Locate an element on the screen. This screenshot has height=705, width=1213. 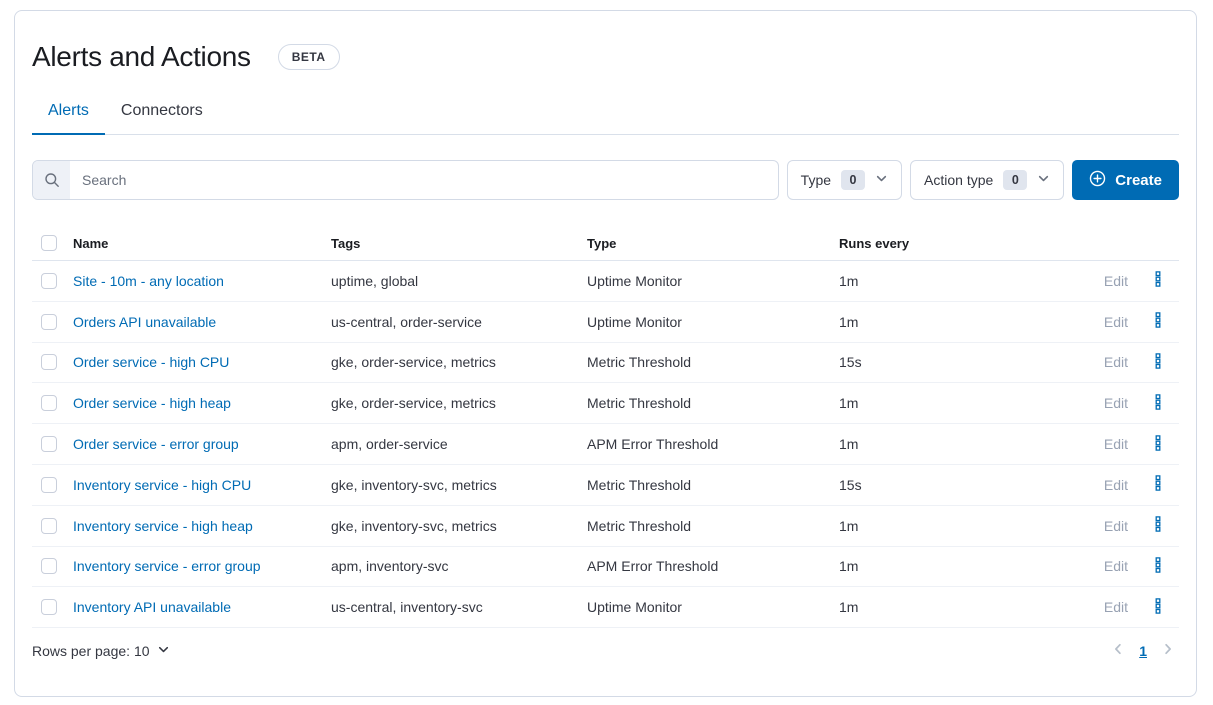
rows-per-page-button: Rows per page: 10 is located at coordinates (101, 651).